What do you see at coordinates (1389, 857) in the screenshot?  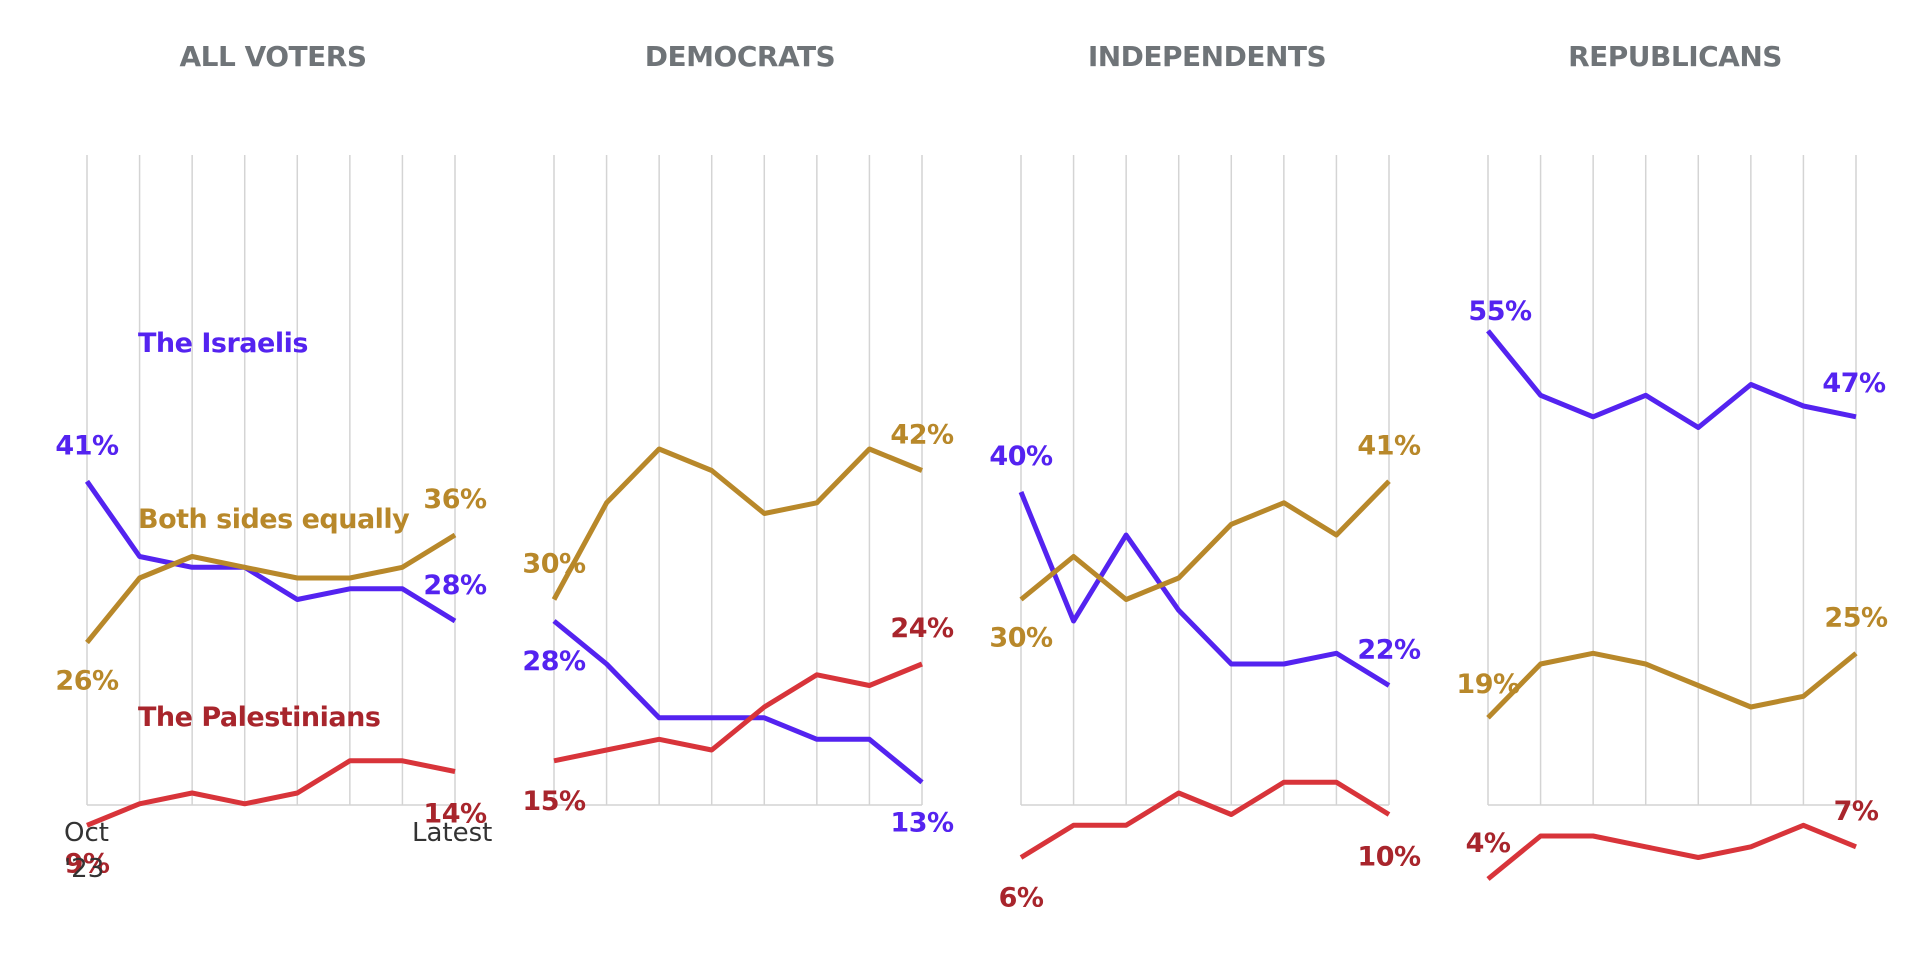 I see `end-value-label-palestinians: 10%` at bounding box center [1389, 857].